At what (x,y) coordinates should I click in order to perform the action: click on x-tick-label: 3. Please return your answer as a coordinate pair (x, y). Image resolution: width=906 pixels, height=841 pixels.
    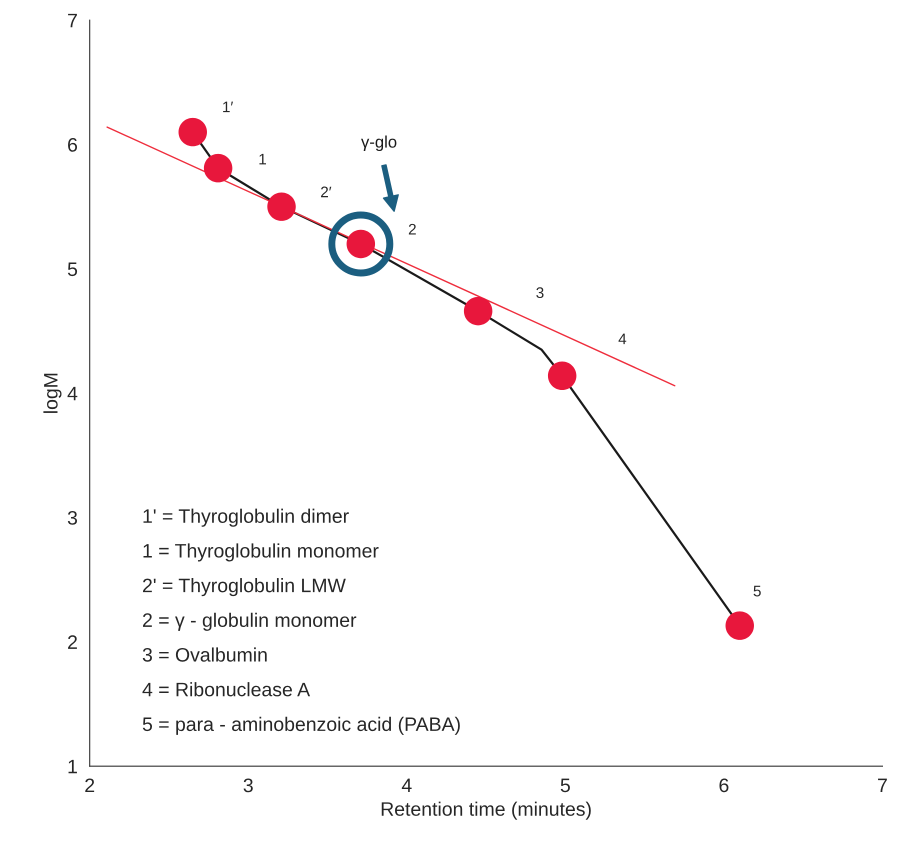
    Looking at the image, I should click on (248, 785).